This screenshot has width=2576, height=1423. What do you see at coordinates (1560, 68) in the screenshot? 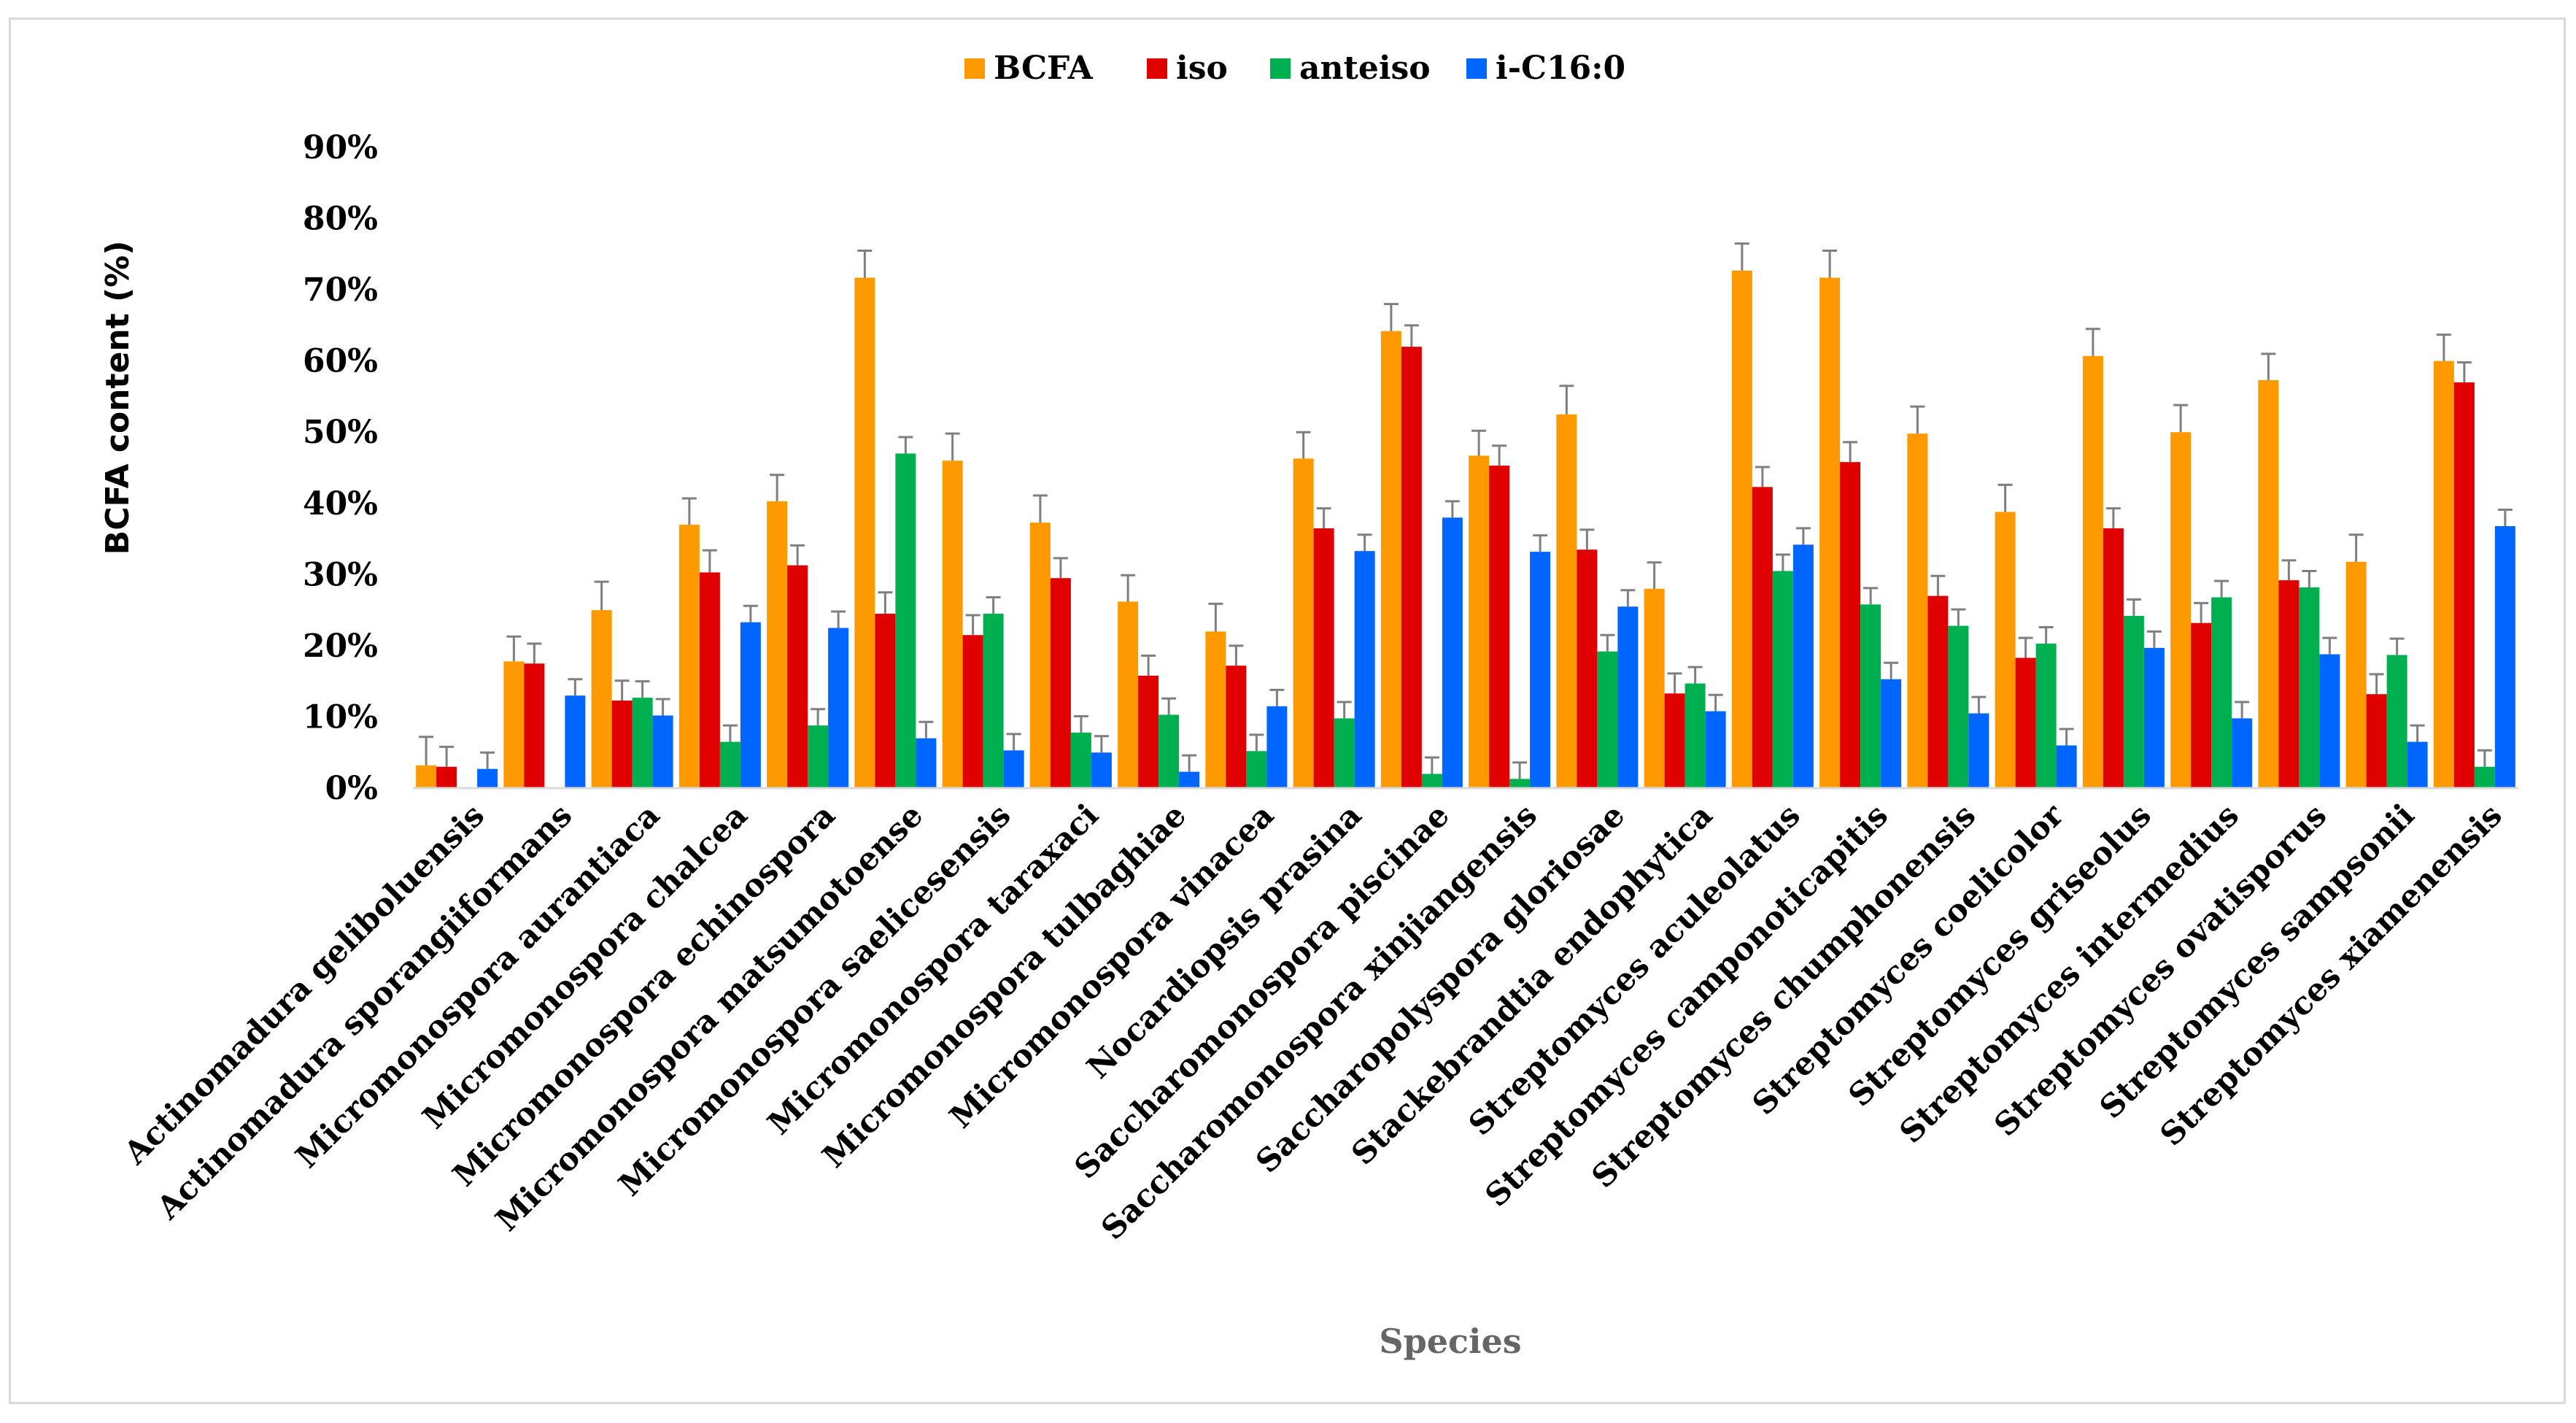
I see `legend-label: i-C16:0` at bounding box center [1560, 68].